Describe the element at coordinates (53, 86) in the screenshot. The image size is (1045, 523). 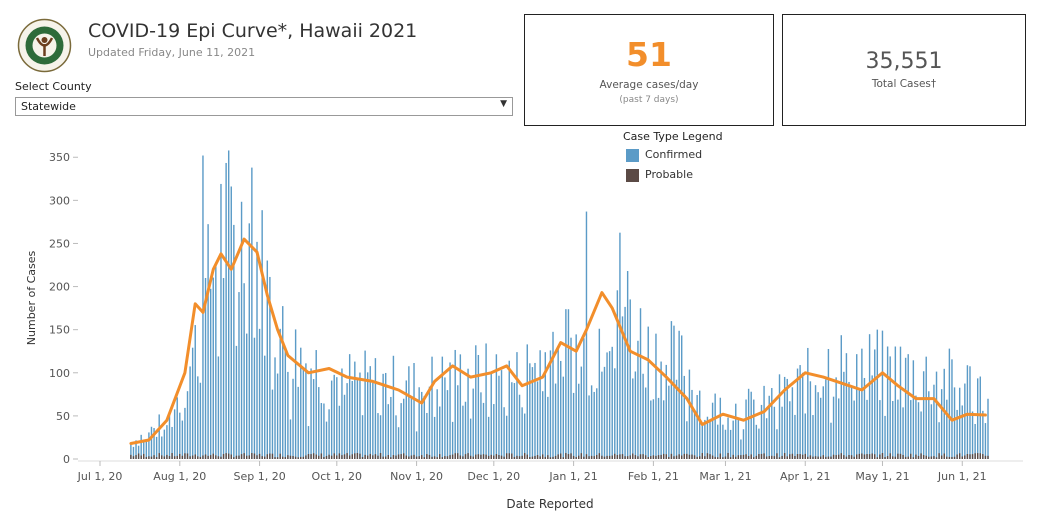
I see `county-select-label: Select County` at that location.